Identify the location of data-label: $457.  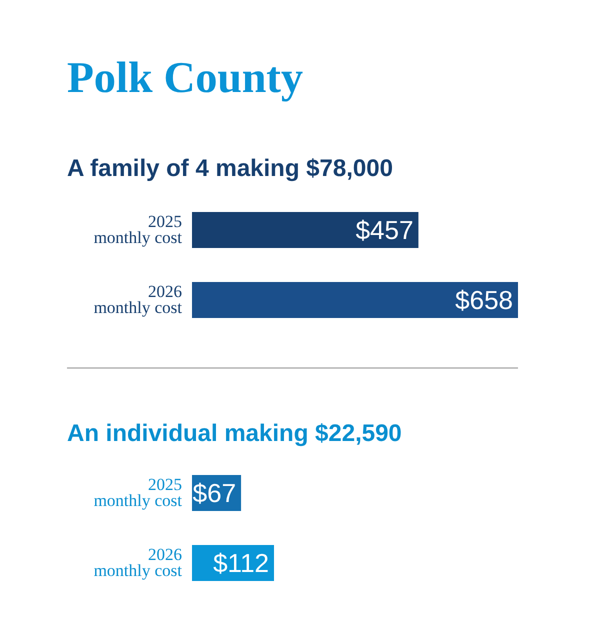
(385, 230).